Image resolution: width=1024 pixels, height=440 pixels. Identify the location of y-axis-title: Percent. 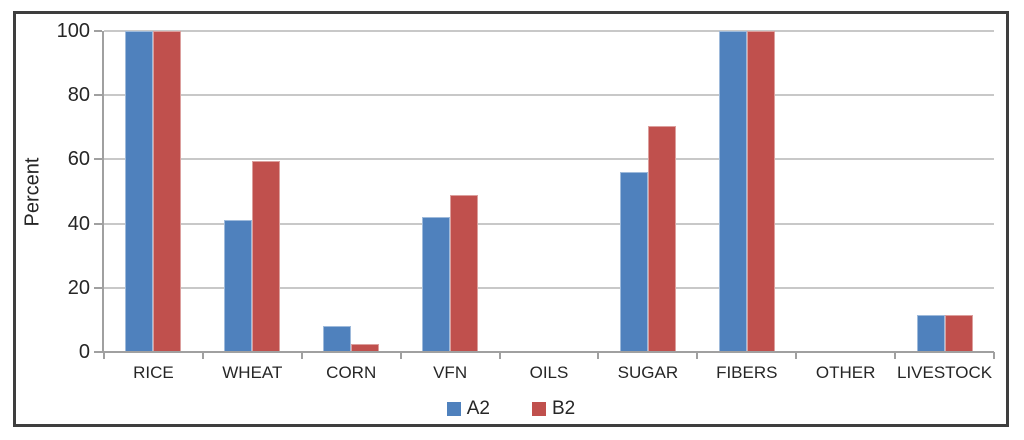
(32, 192).